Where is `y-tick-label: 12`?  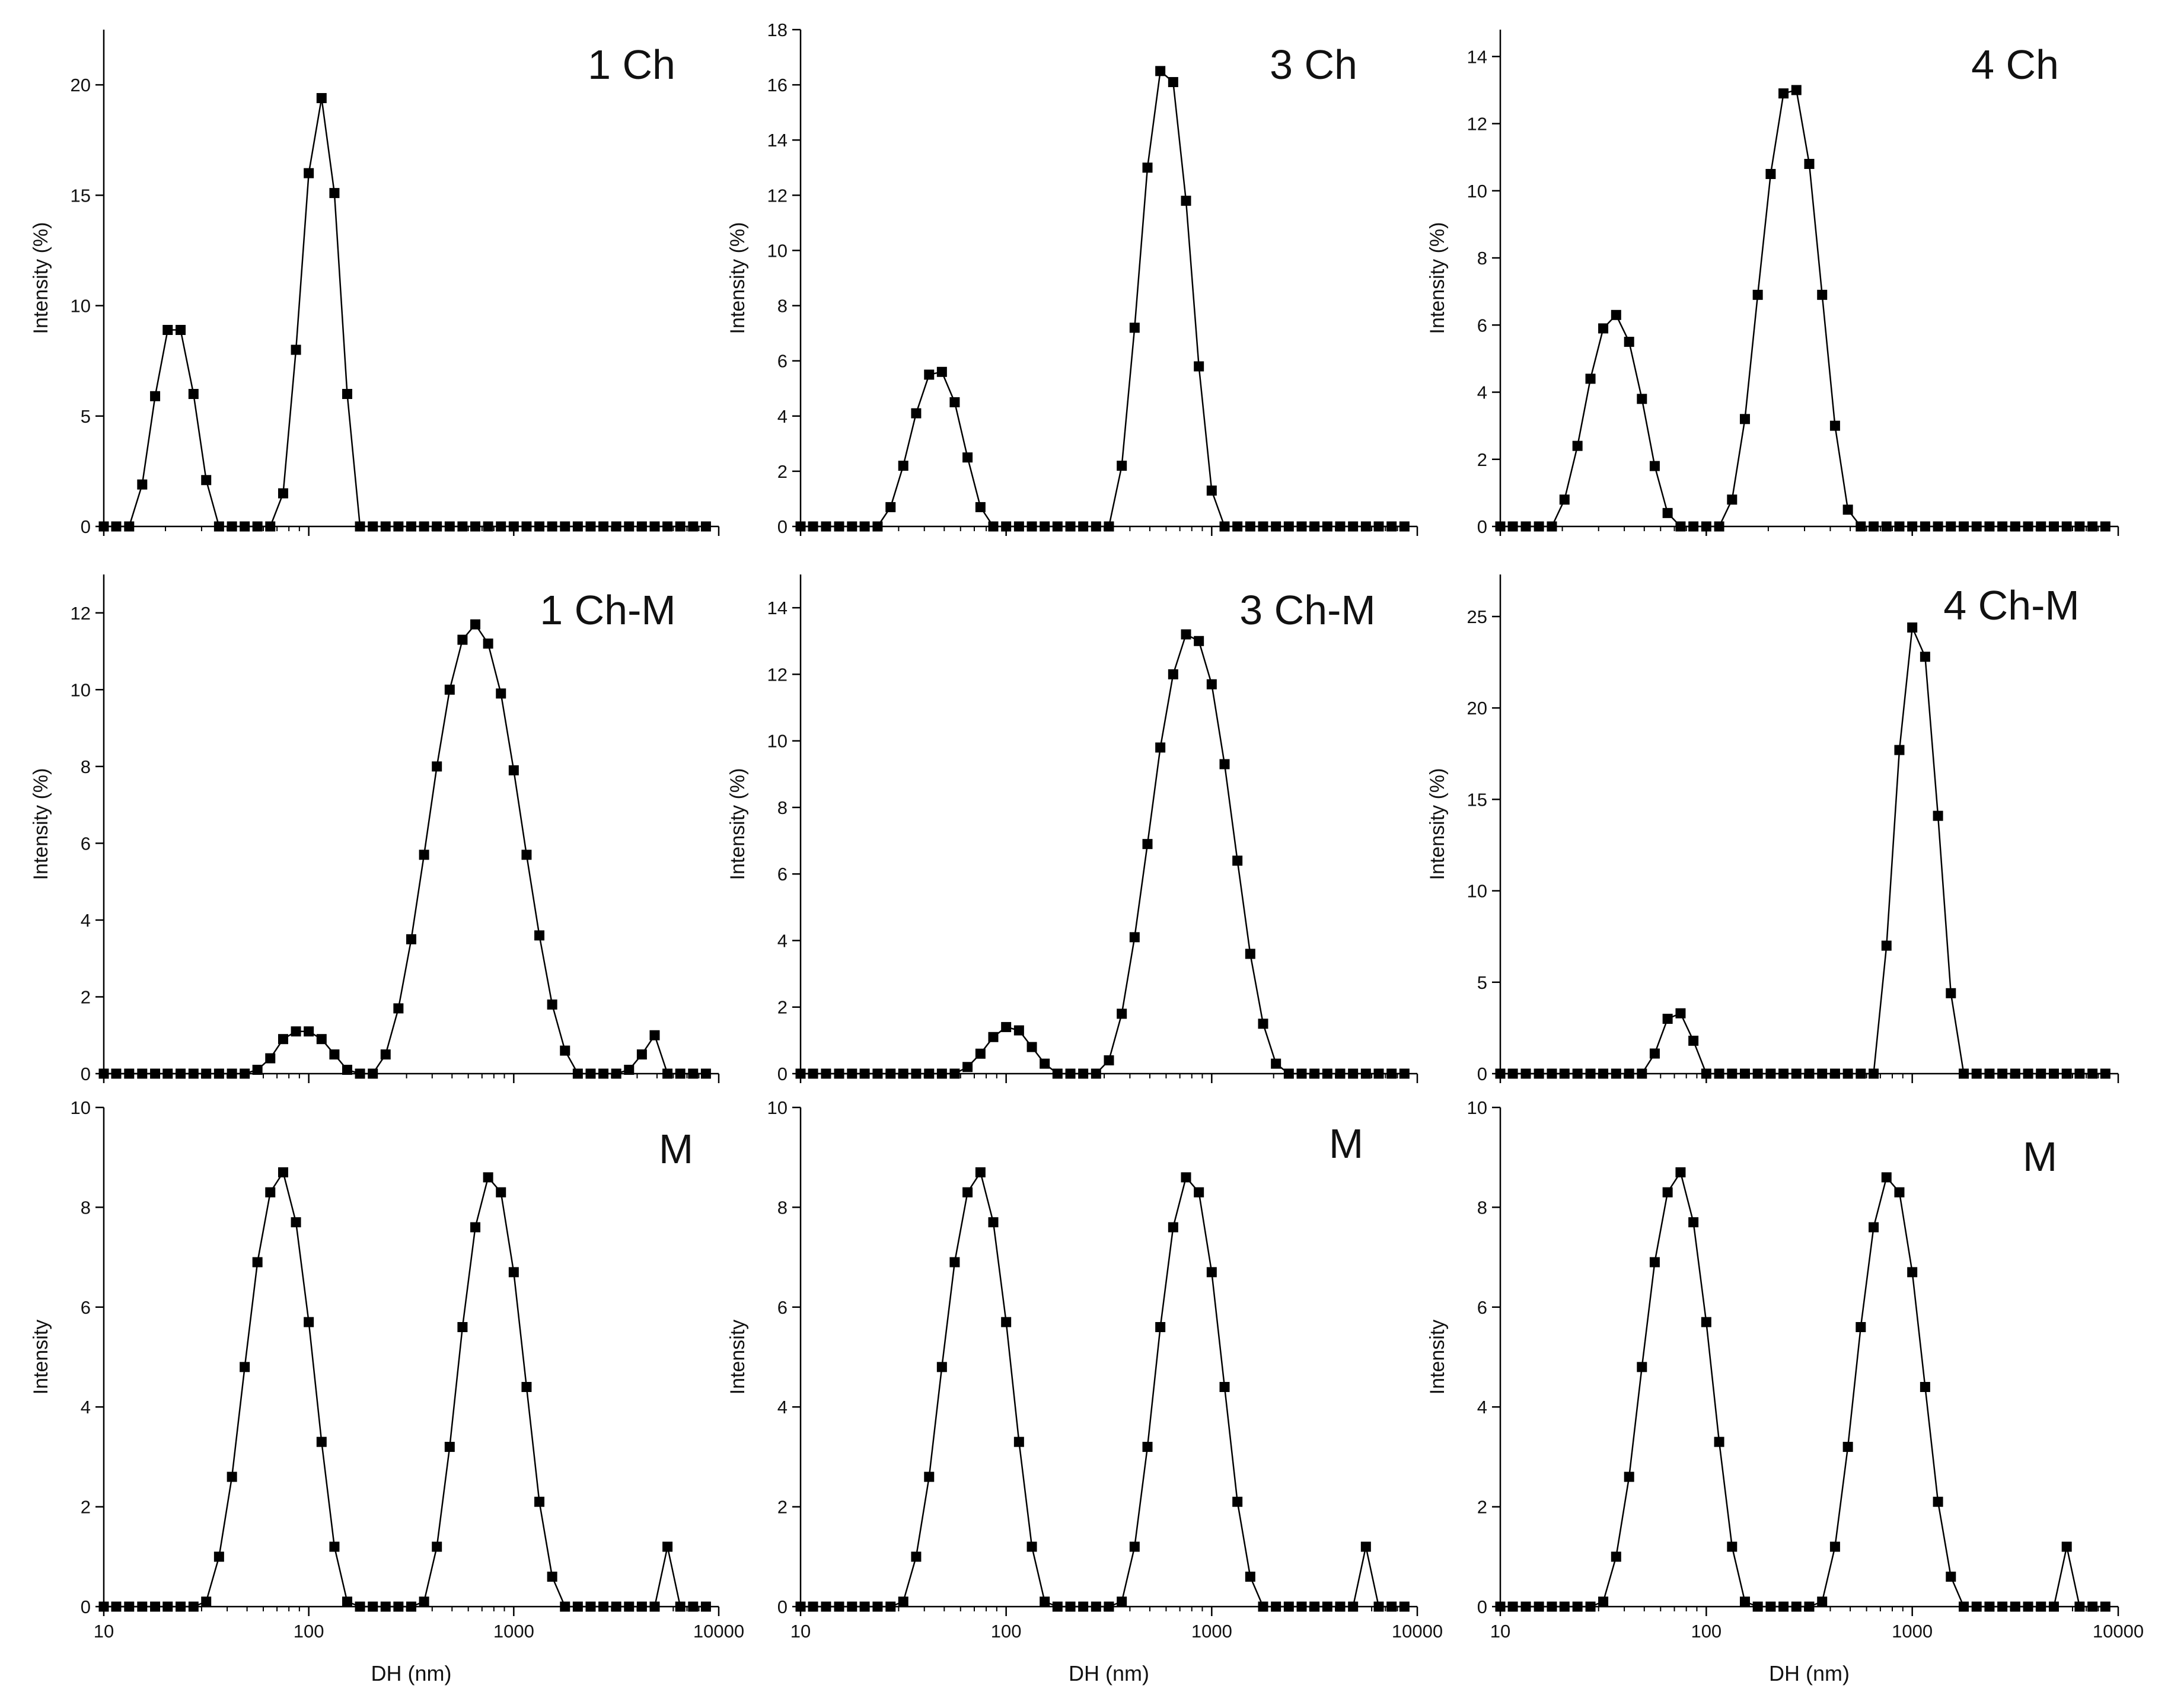
y-tick-label: 12 is located at coordinates (1477, 124).